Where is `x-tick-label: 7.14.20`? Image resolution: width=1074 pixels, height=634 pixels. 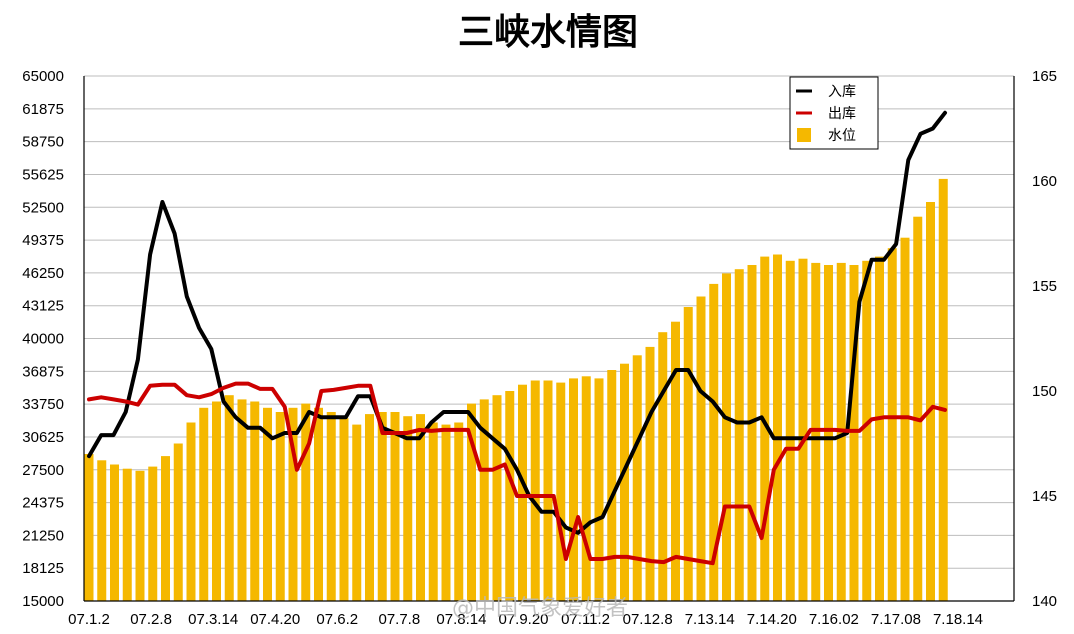 x-tick-label: 7.14.20 is located at coordinates (772, 619).